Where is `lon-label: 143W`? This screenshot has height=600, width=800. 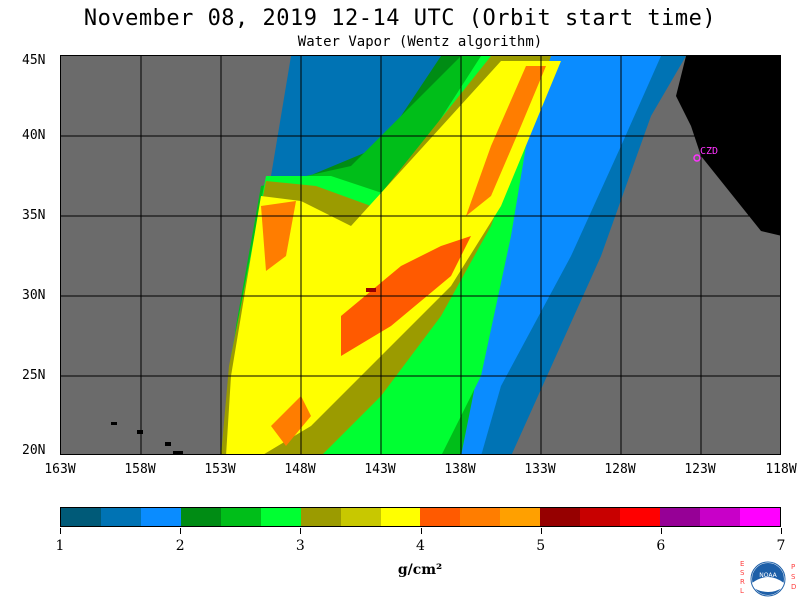
lon-label: 143W is located at coordinates (380, 469).